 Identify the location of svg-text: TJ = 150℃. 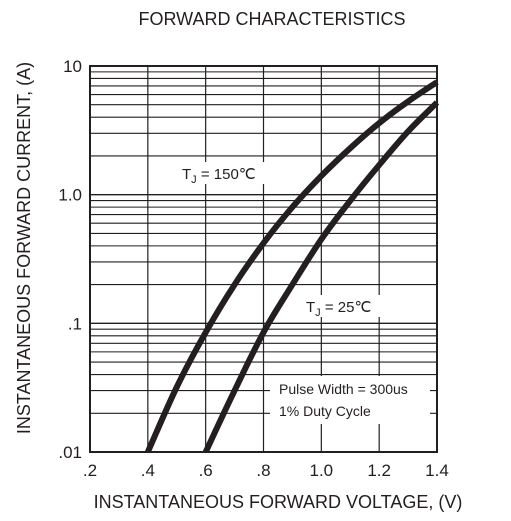
(219, 176).